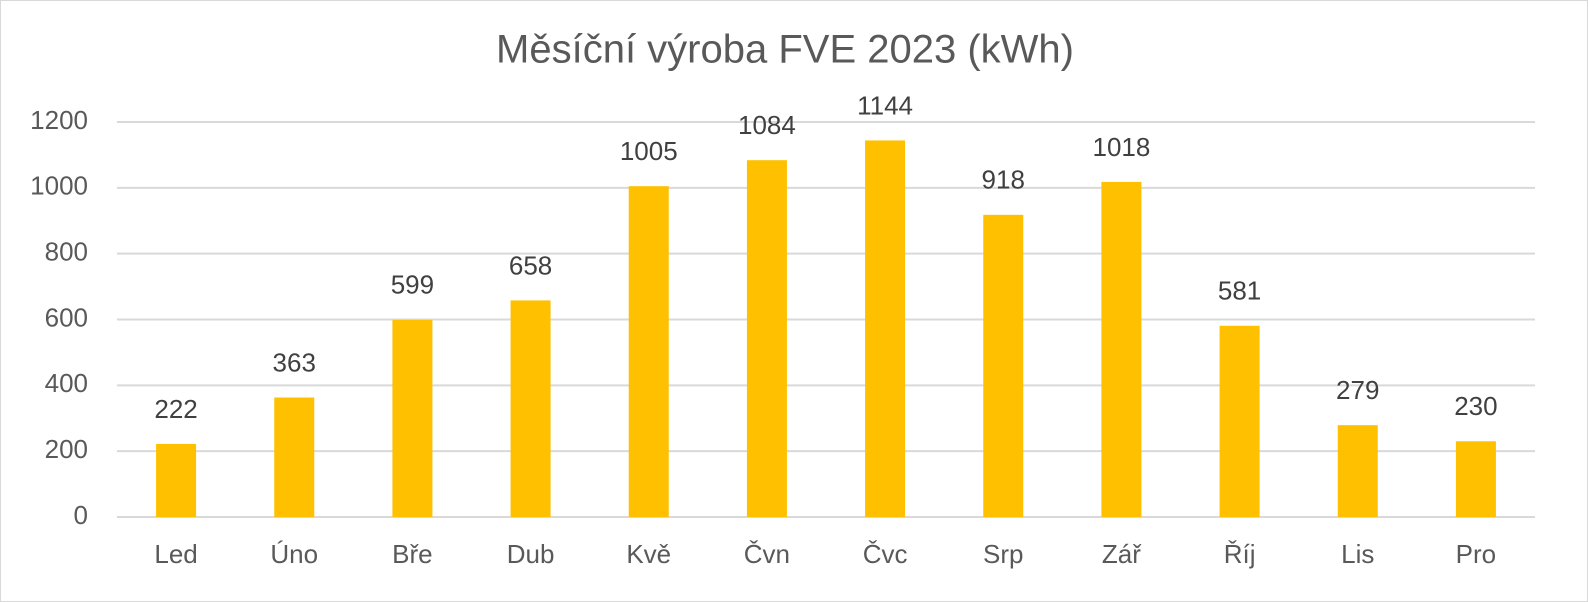 Image resolution: width=1588 pixels, height=602 pixels. I want to click on x-tick-label: Říj, so click(1240, 554).